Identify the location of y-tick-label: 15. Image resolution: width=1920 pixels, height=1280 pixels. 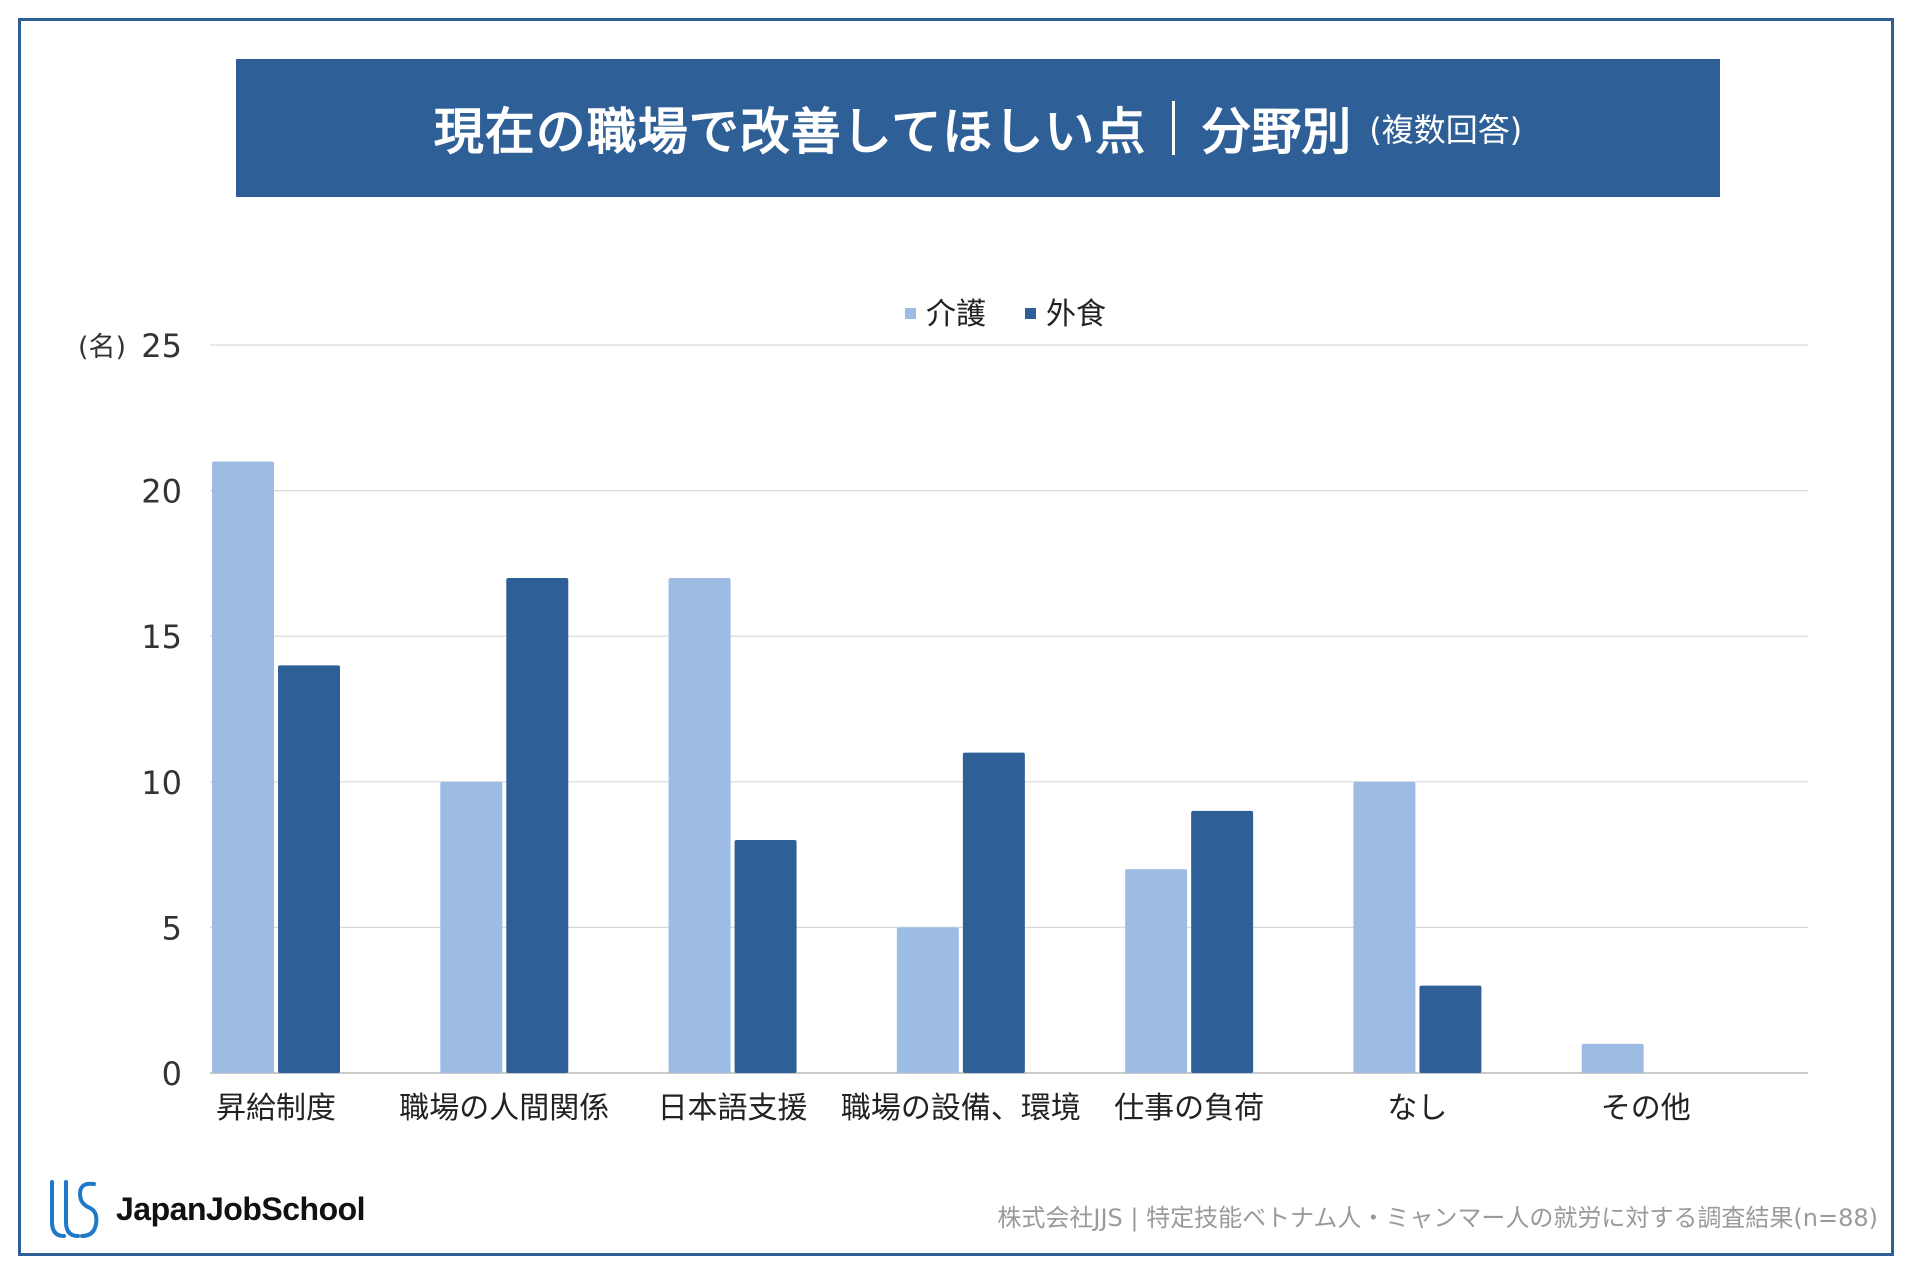
(161, 637).